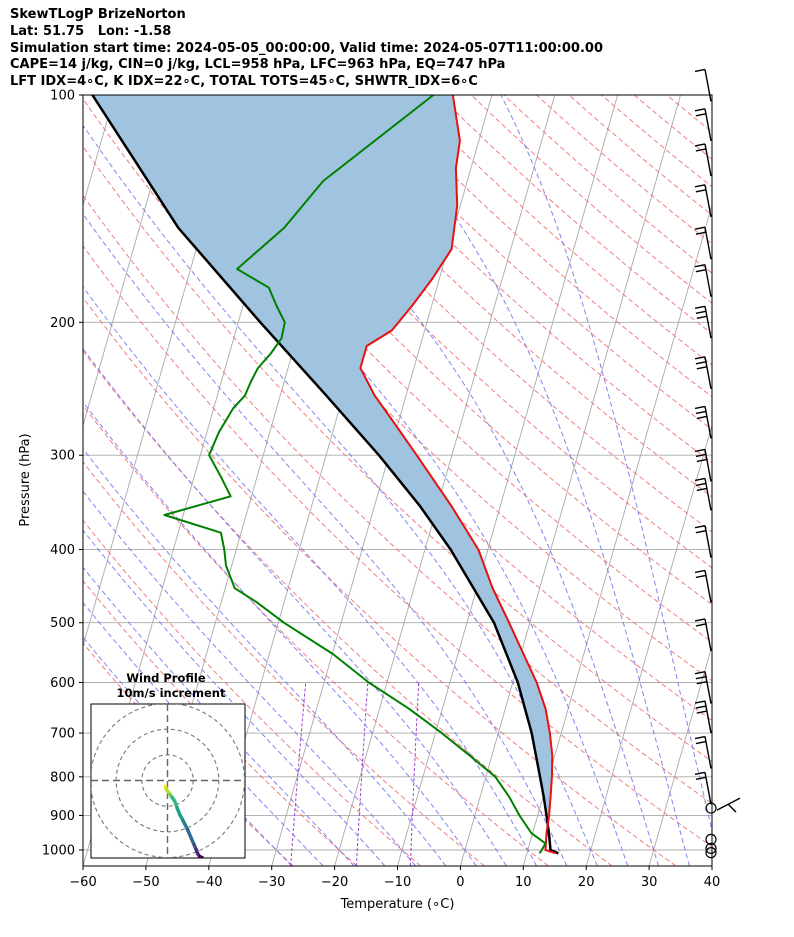  Describe the element at coordinates (712, 882) in the screenshot. I see `x-tick-label: 40` at that location.